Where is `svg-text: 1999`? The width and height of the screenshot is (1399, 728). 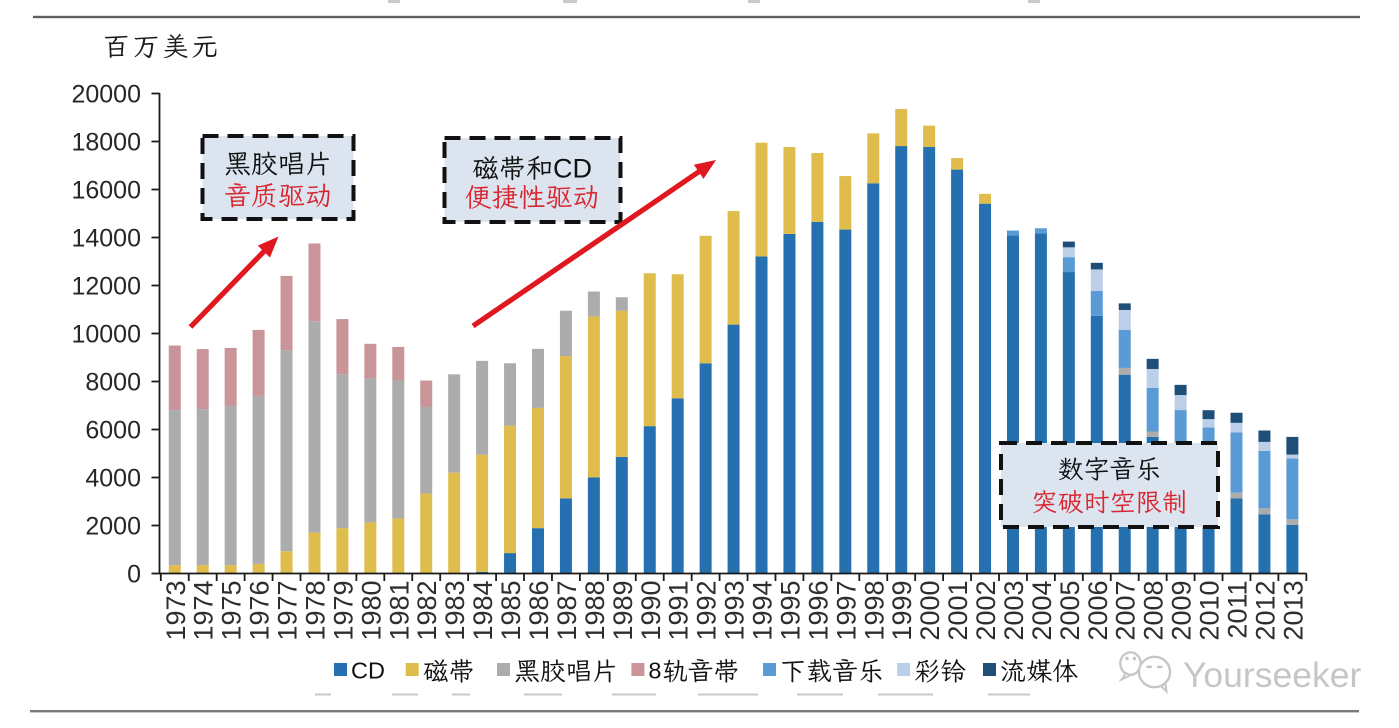
svg-text: 1999 is located at coordinates (902, 611).